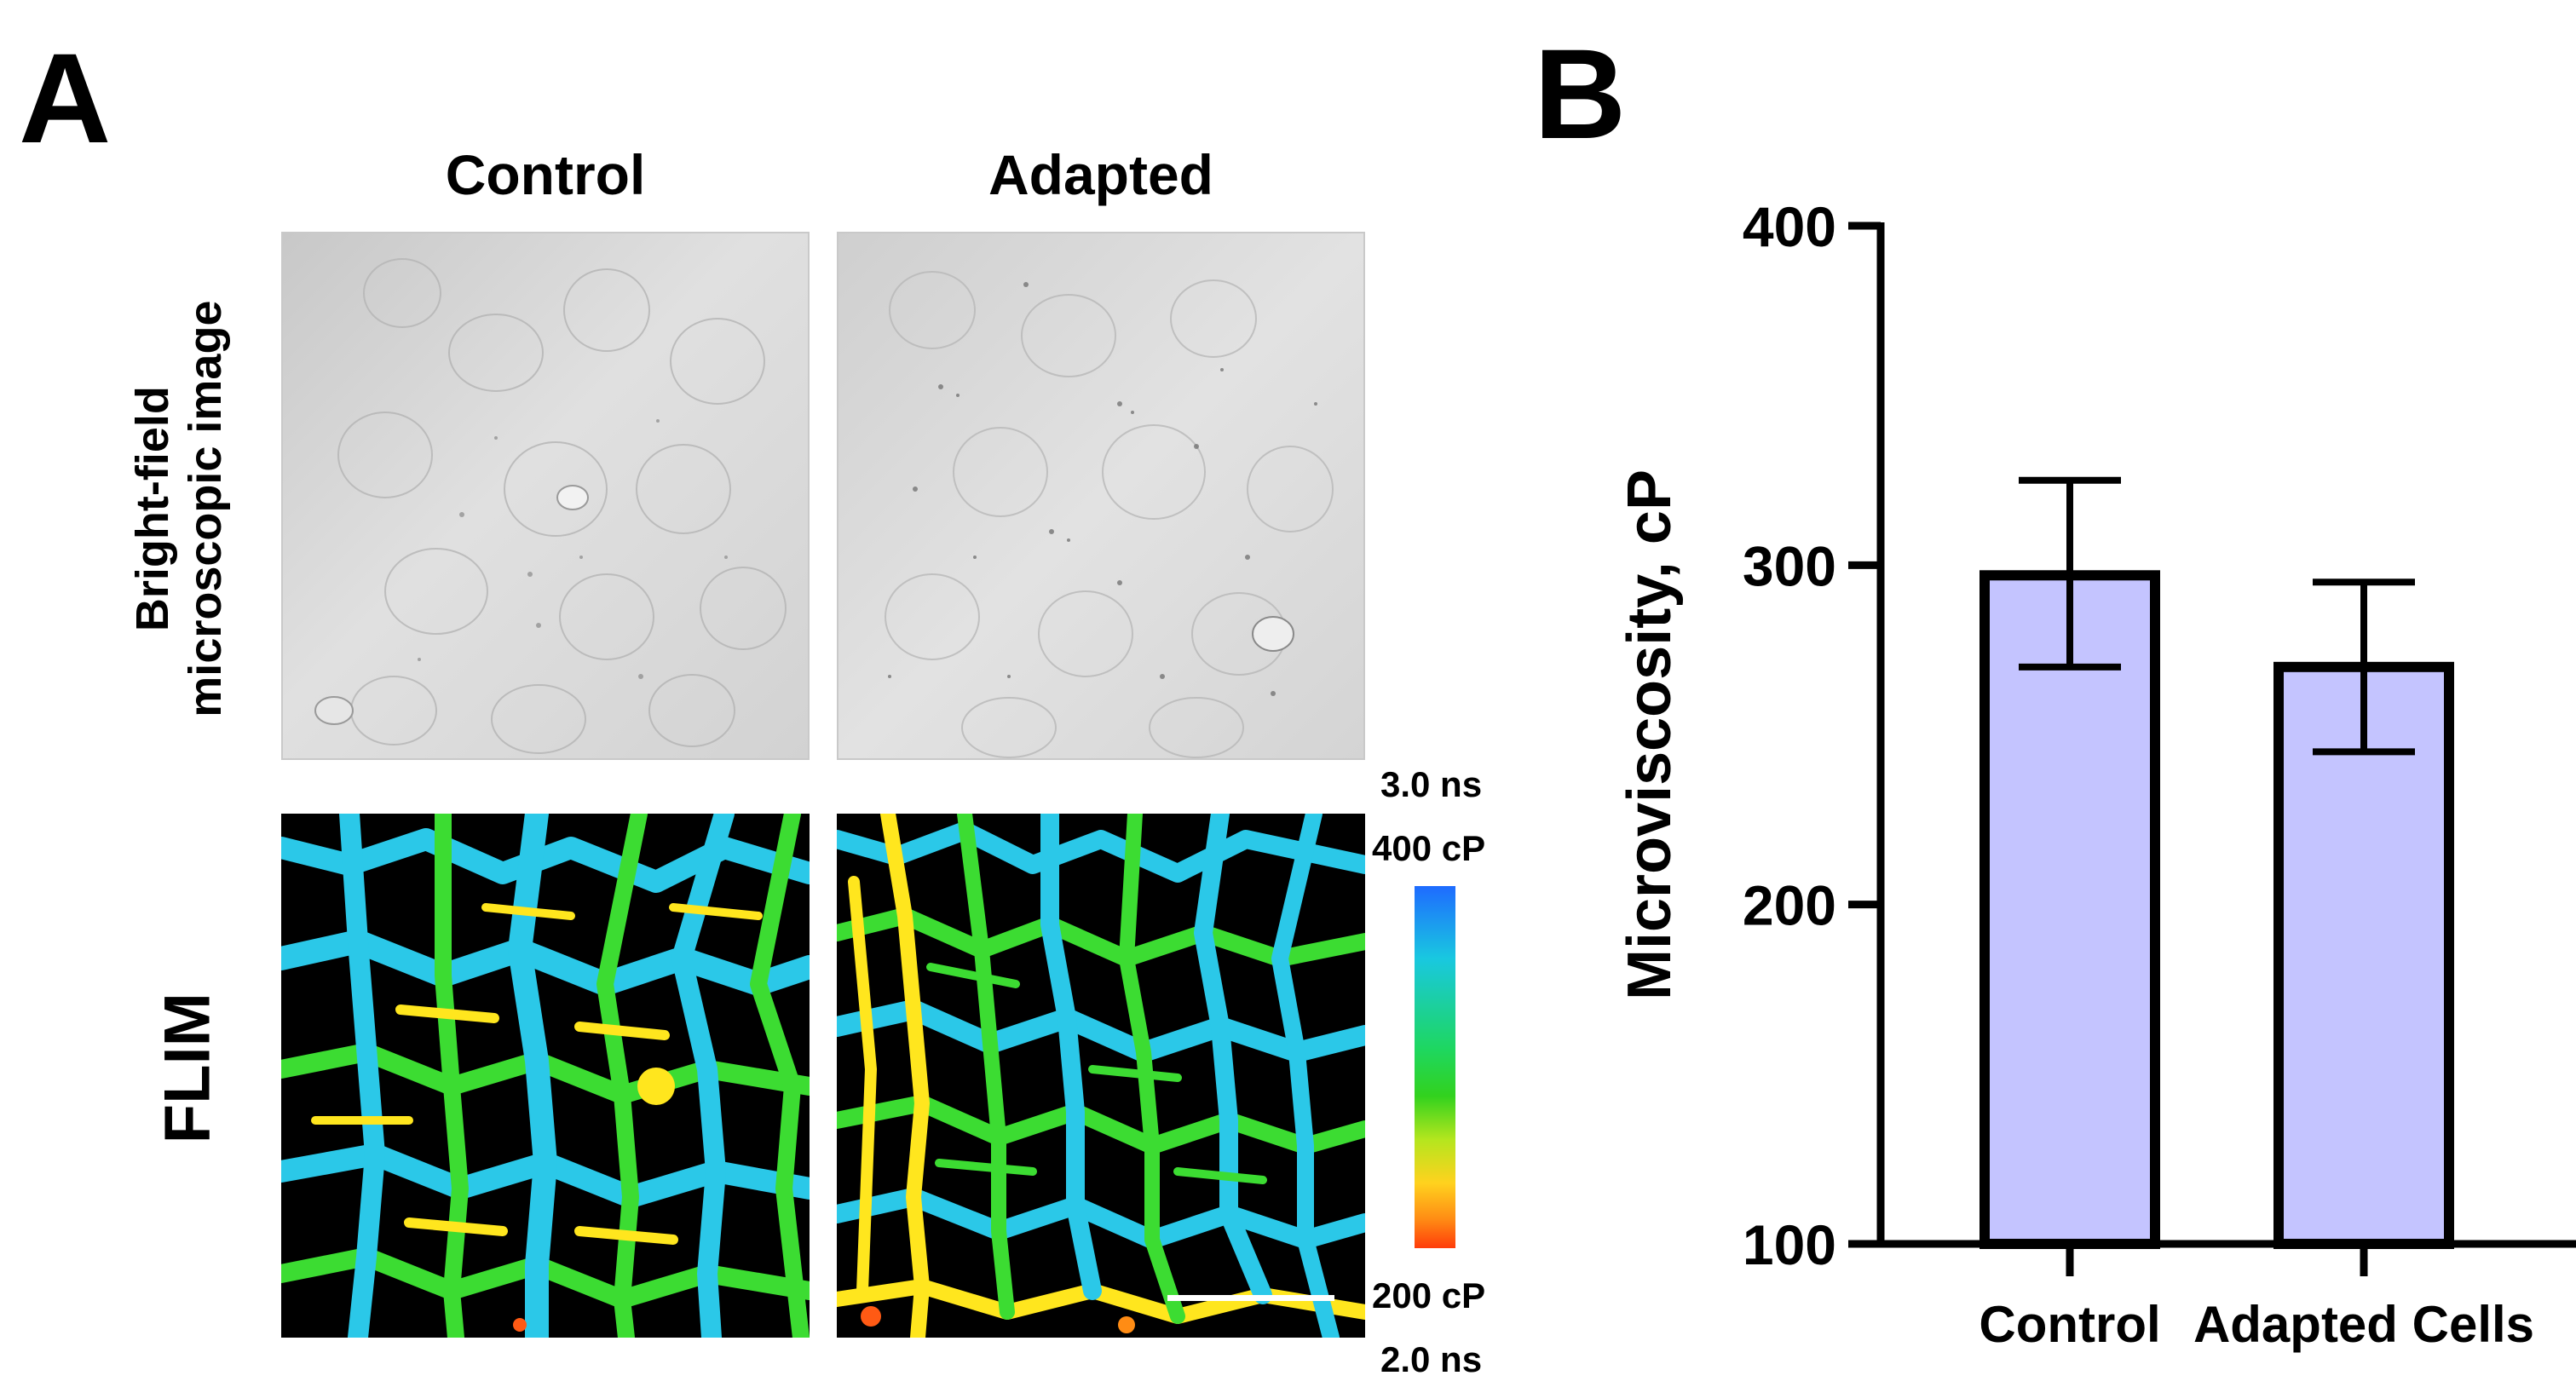 This screenshot has height=1393, width=2576. I want to click on y-tick-label: 200, so click(1789, 905).